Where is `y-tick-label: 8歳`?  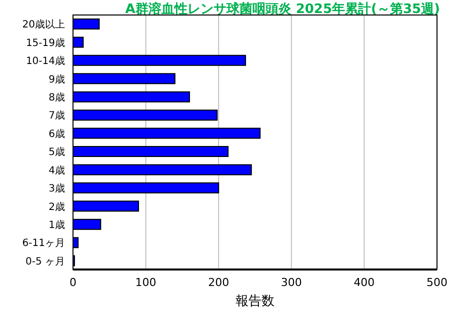 y-tick-label: 8歳 is located at coordinates (56, 98).